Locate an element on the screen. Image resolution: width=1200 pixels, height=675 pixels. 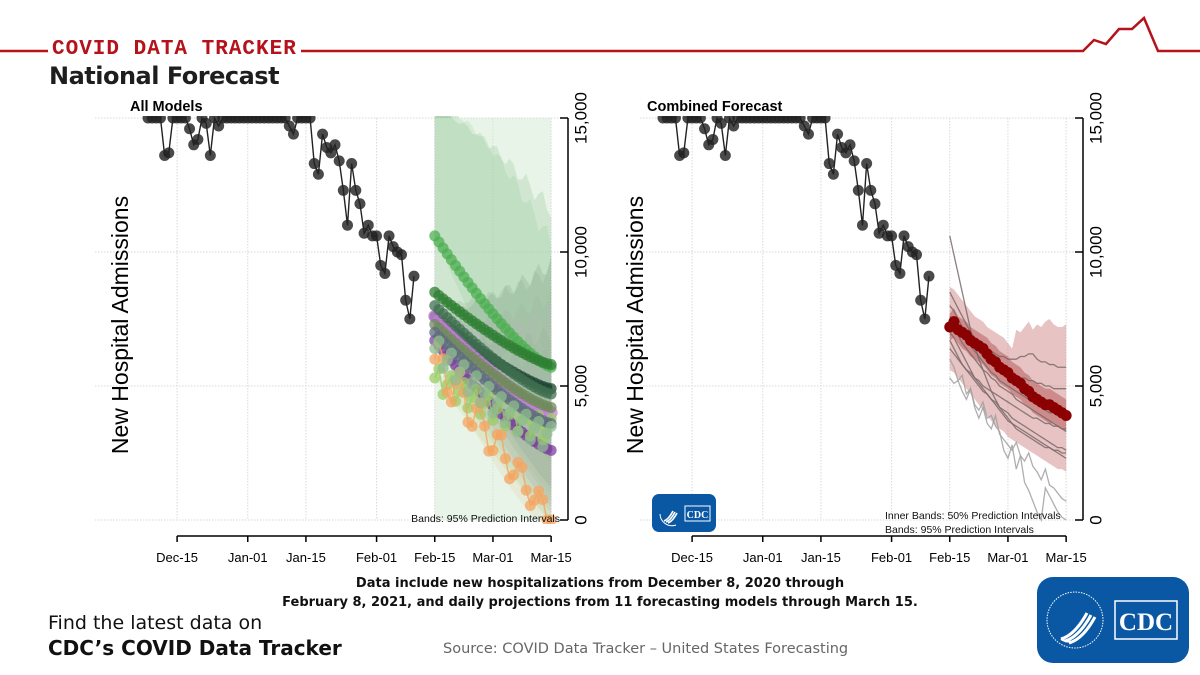
y-tick-label: 0 is located at coordinates (1095, 519).